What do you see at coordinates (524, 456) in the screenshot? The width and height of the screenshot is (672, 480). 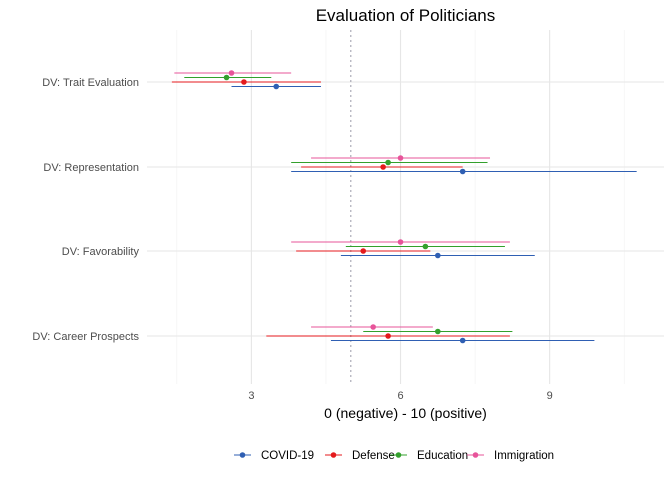 I see `legend-label: Immigration` at bounding box center [524, 456].